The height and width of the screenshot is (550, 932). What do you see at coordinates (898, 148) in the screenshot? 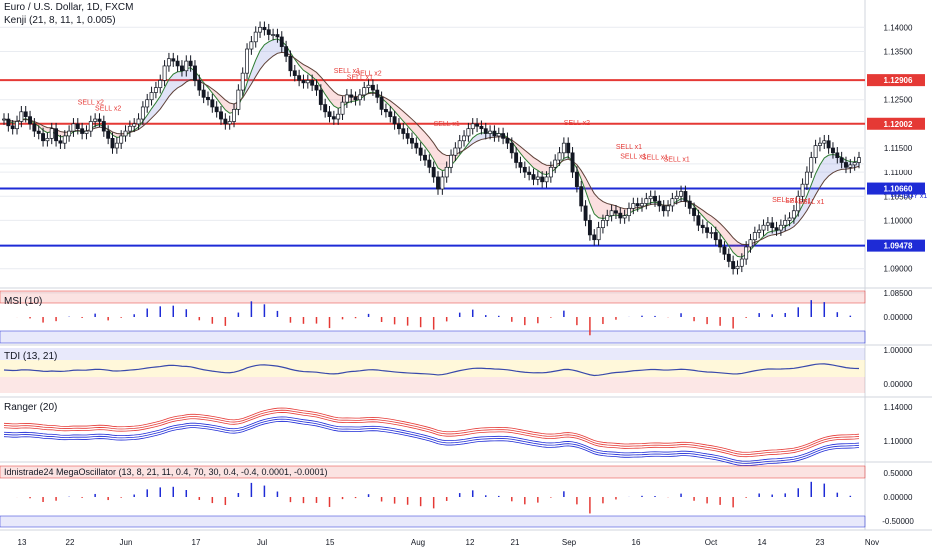
I see `price-tick-label: 1.11500` at bounding box center [898, 148].